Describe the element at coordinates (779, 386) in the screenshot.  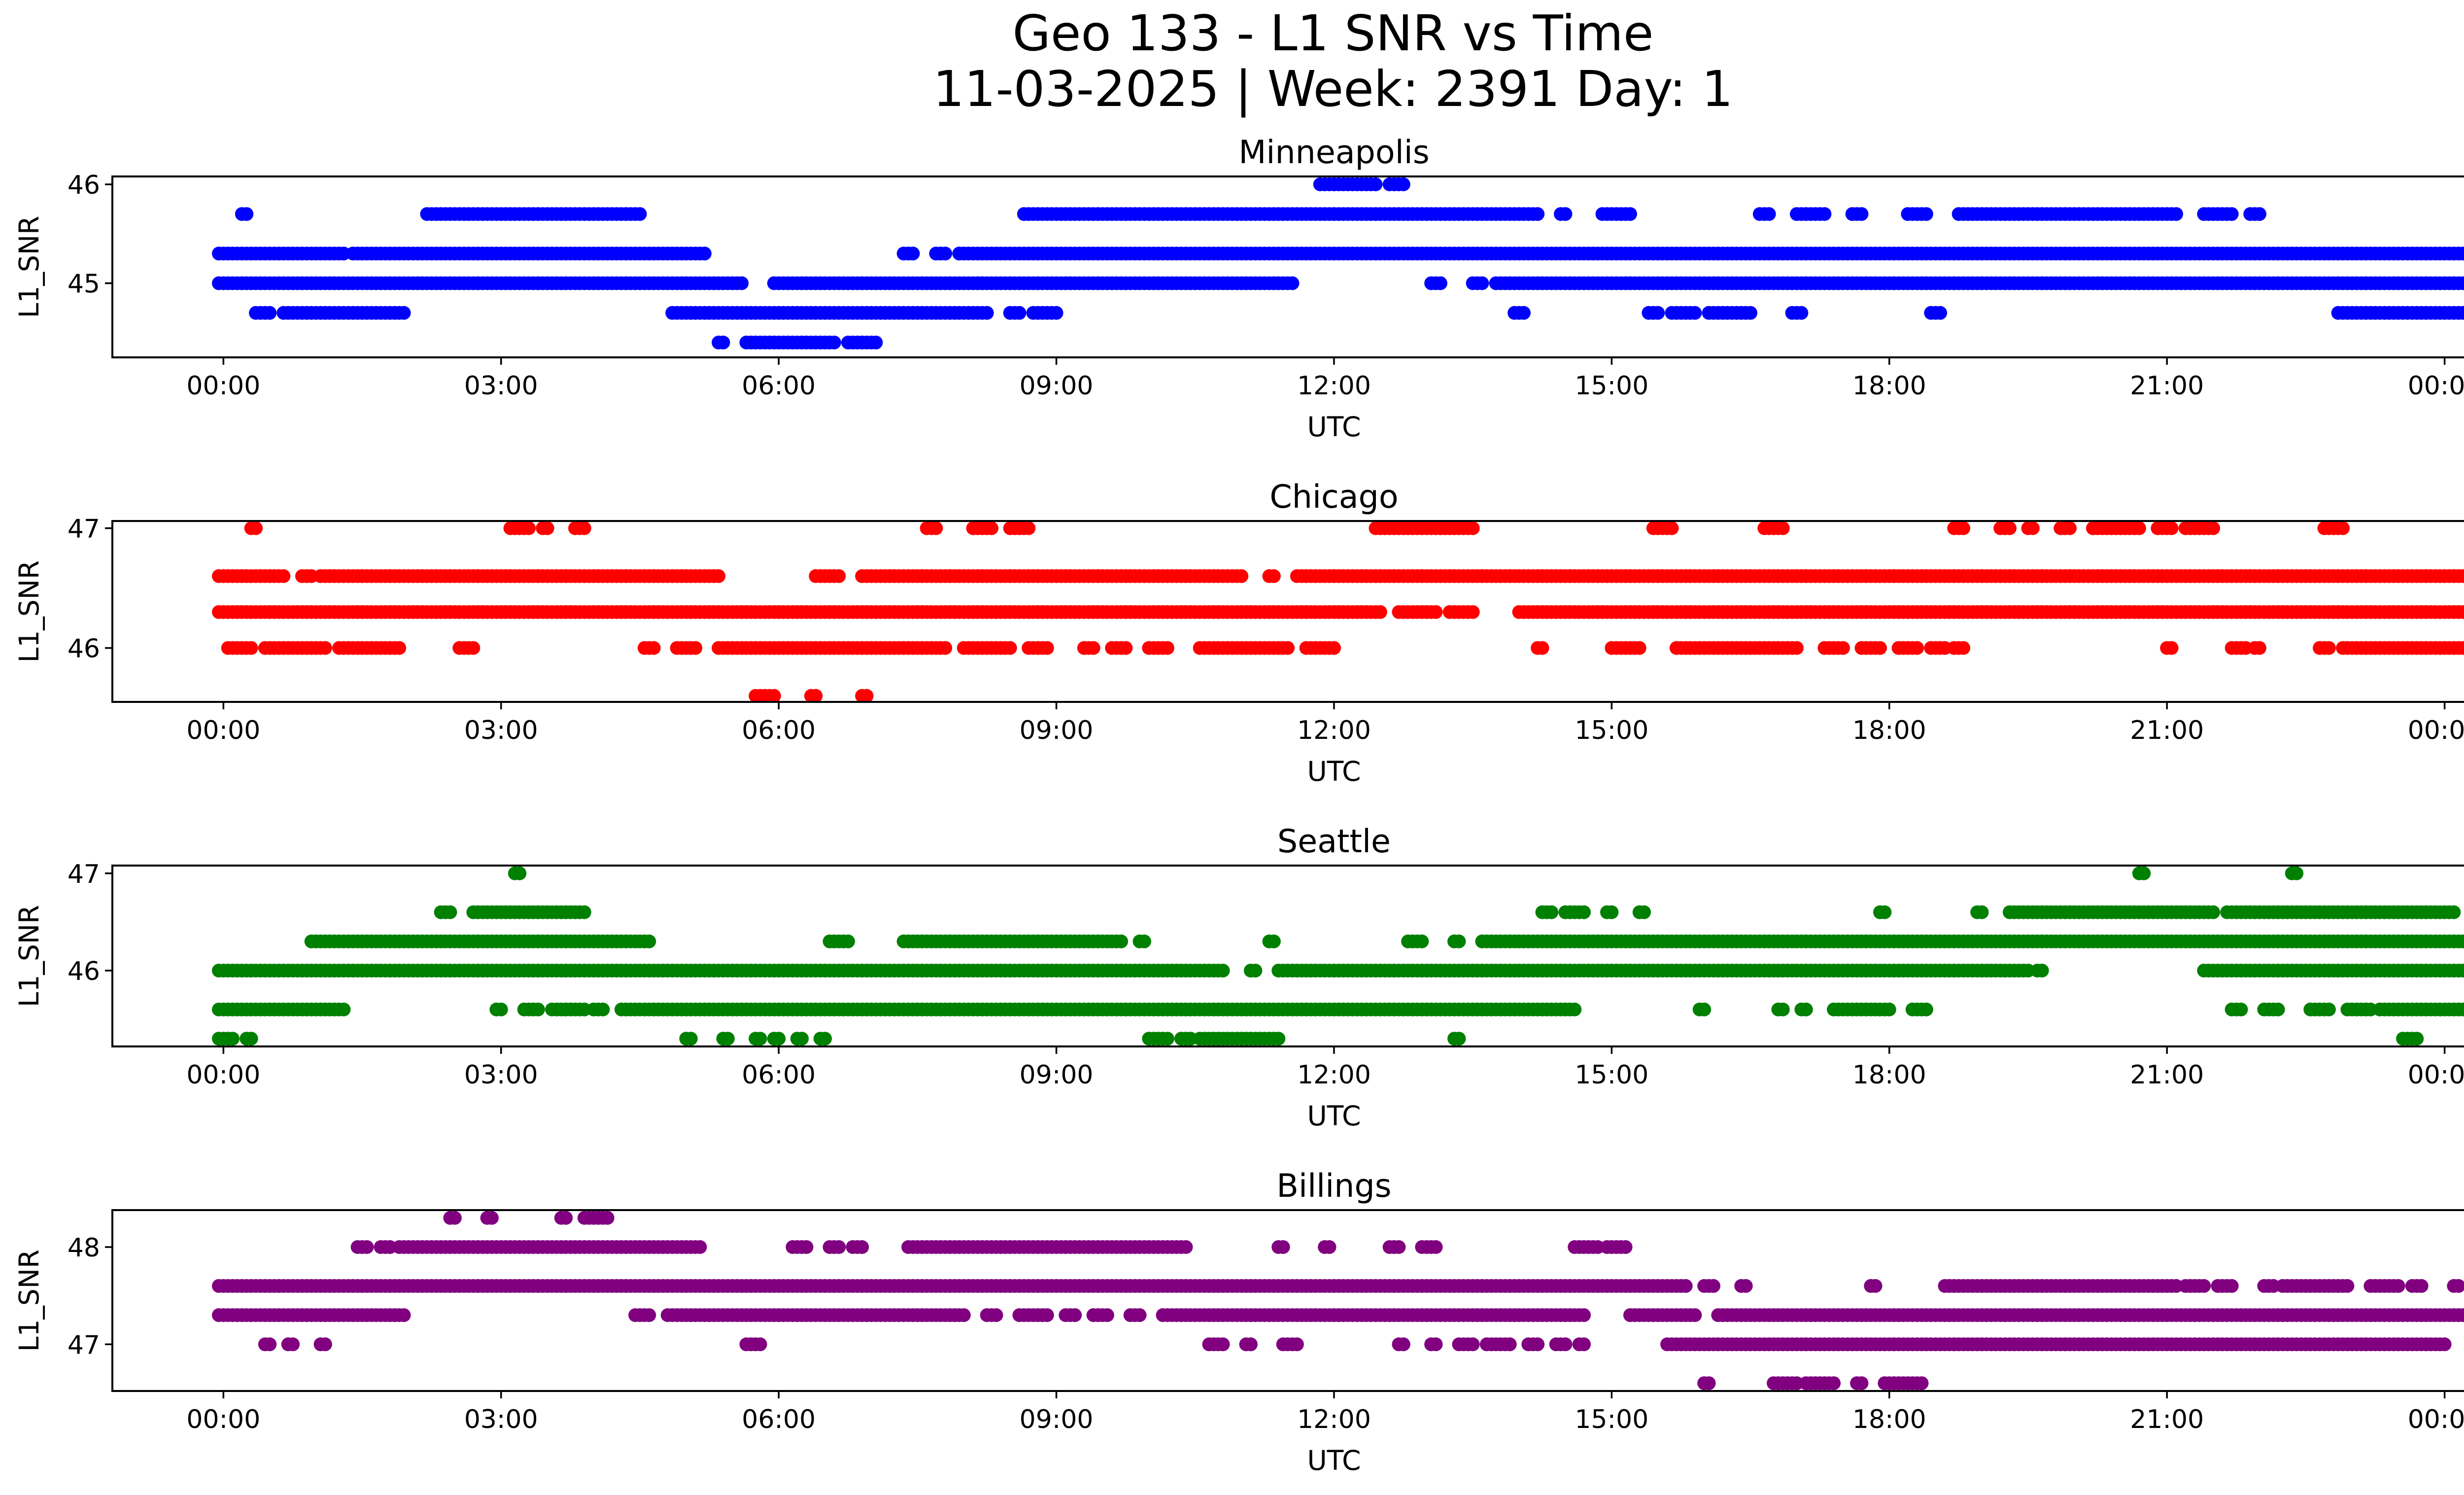
I see `x-tick-label: 06:00` at that location.